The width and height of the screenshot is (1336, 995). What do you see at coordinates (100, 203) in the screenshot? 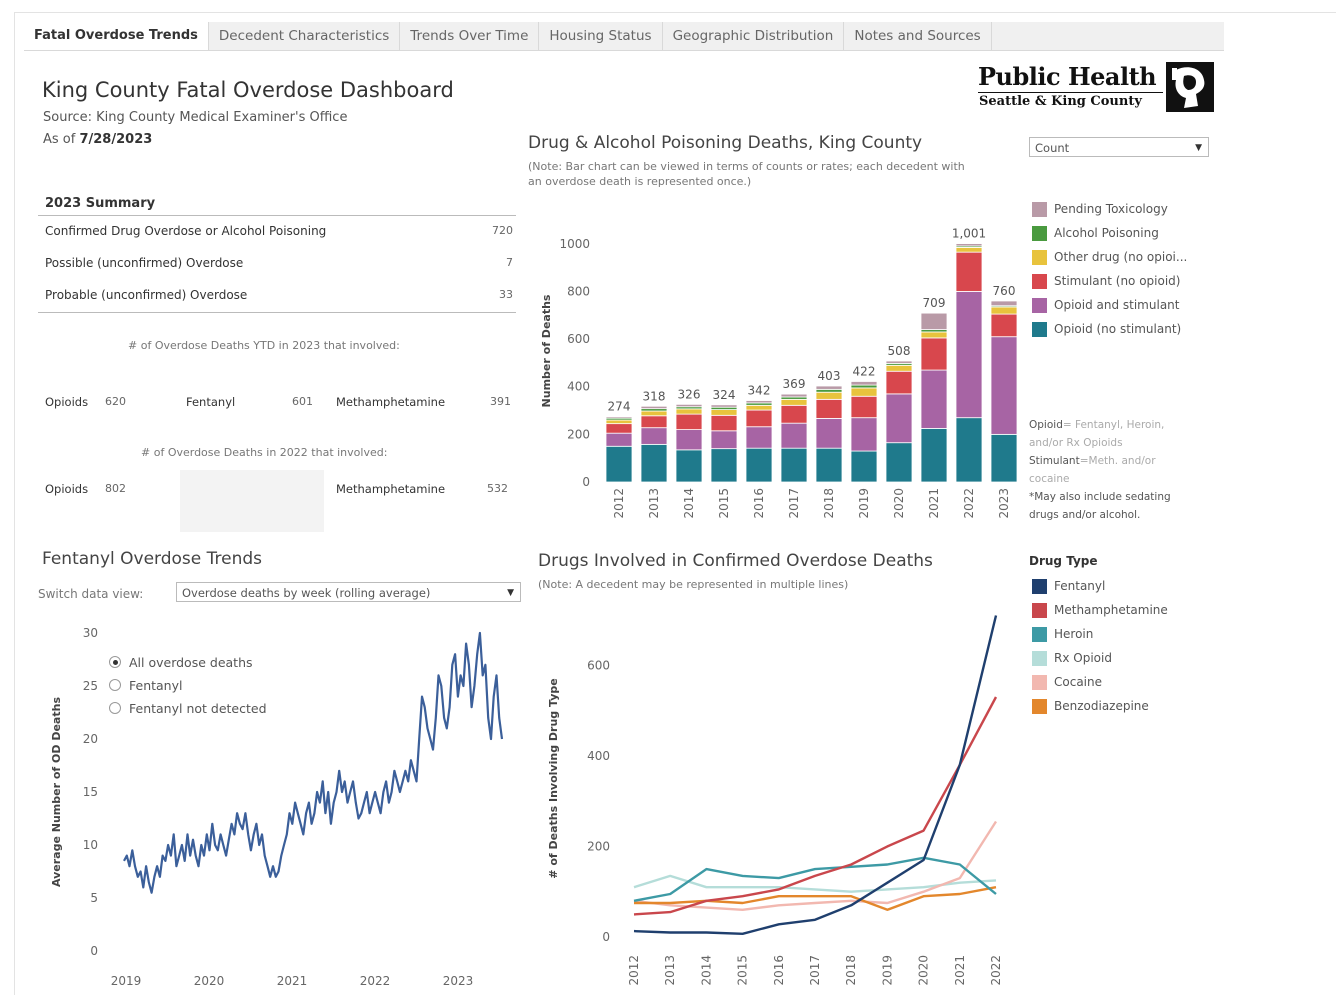
I see `summary-heading: 2023 Summary` at bounding box center [100, 203].